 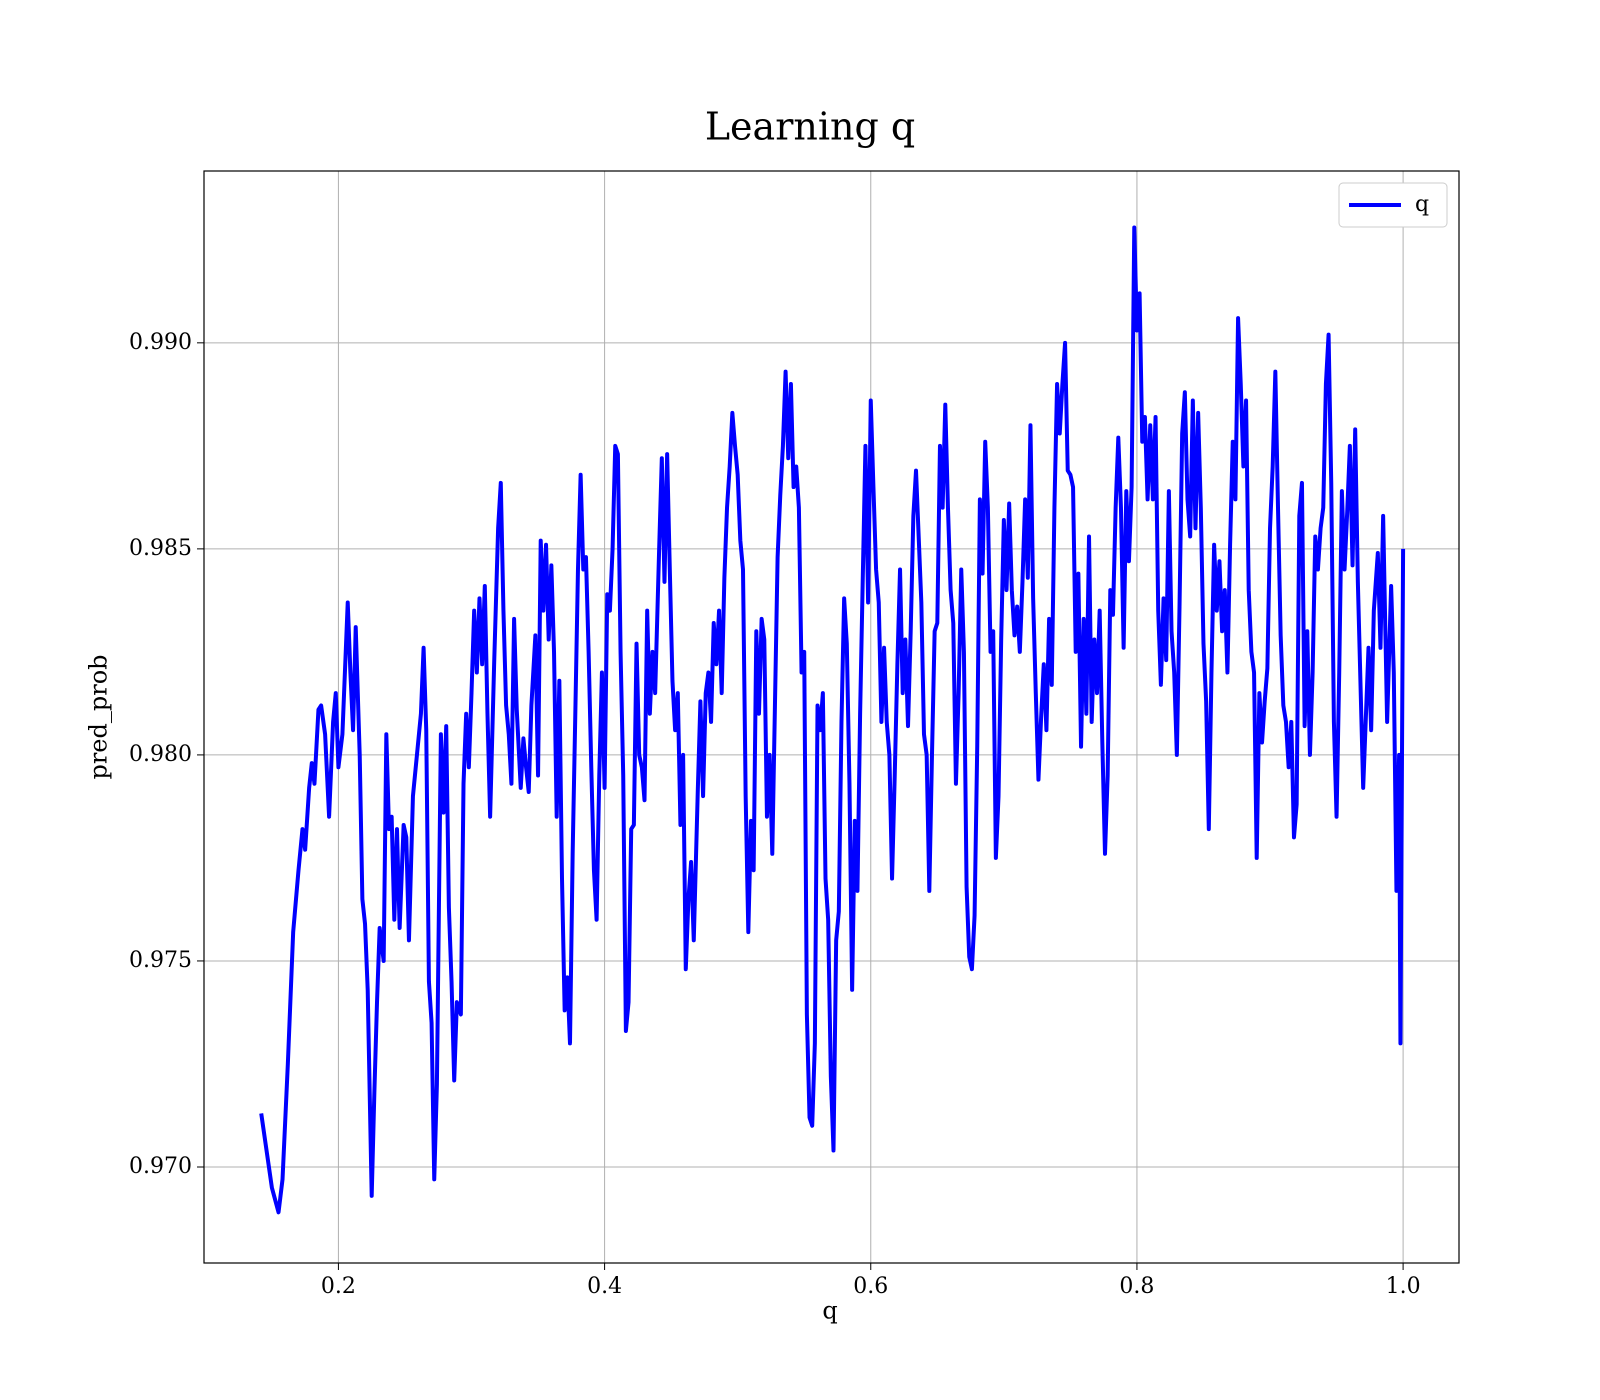 What do you see at coordinates (338, 1286) in the screenshot?
I see `x-tick-label: 0.2` at bounding box center [338, 1286].